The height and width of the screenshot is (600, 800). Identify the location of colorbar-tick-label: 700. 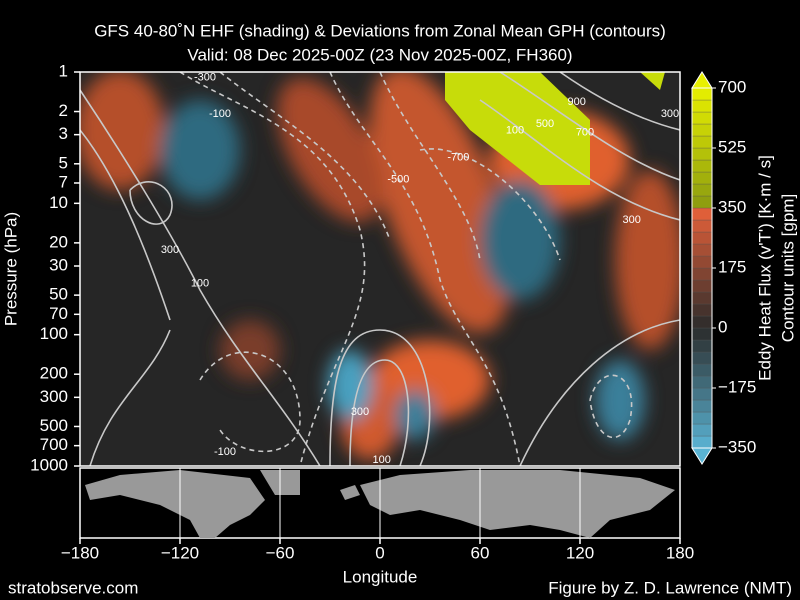
(732, 86).